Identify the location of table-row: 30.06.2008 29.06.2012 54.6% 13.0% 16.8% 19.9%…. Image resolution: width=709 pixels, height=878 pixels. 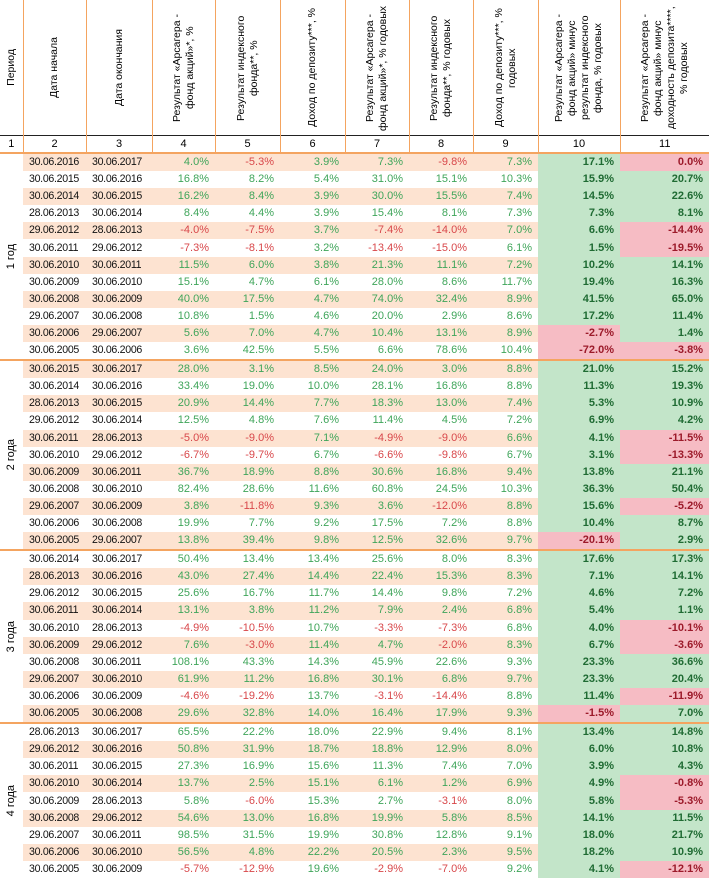
(354, 818).